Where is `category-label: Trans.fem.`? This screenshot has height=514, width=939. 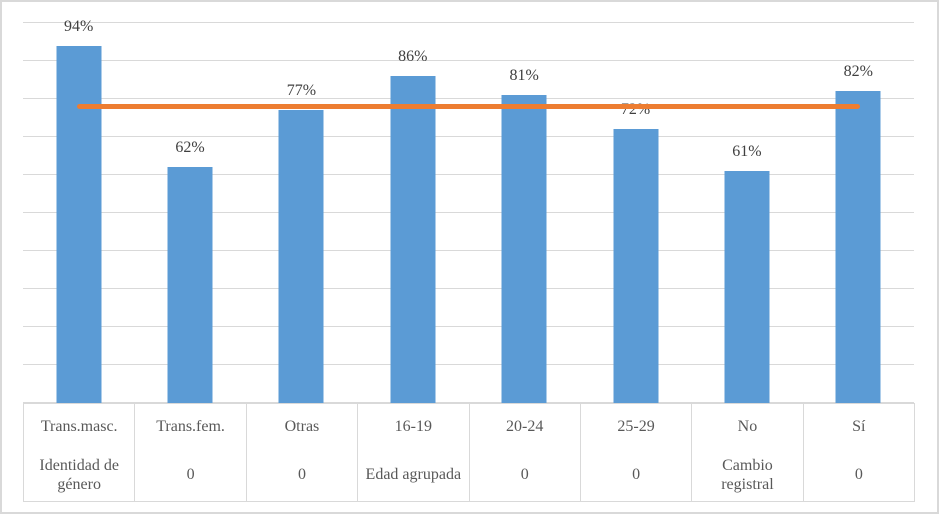
category-label: Trans.fem. is located at coordinates (191, 426).